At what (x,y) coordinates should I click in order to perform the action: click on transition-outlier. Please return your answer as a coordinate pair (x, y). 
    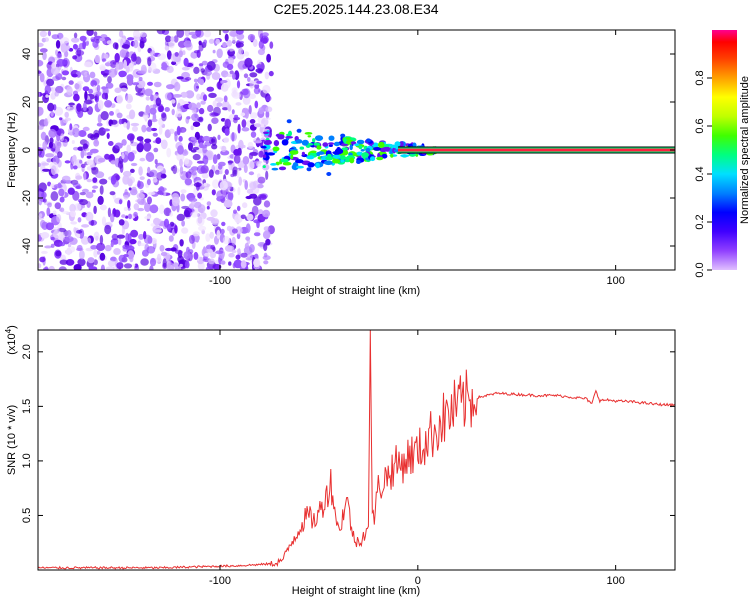
    Looking at the image, I should click on (289, 121).